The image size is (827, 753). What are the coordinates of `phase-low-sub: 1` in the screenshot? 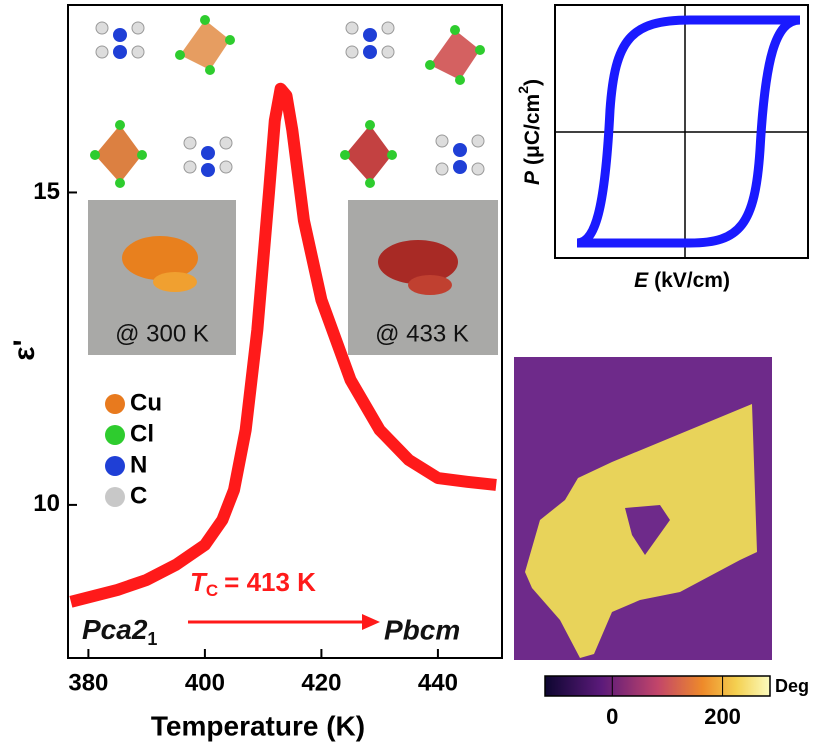 It's located at (152, 639).